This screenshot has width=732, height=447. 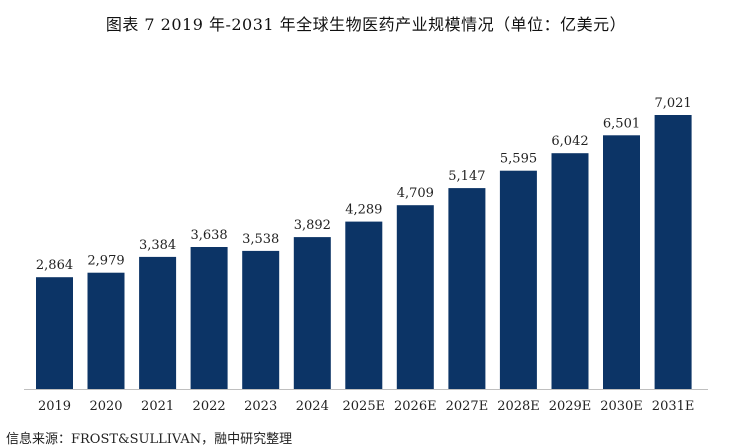 I want to click on bar-2026E, so click(x=415, y=297).